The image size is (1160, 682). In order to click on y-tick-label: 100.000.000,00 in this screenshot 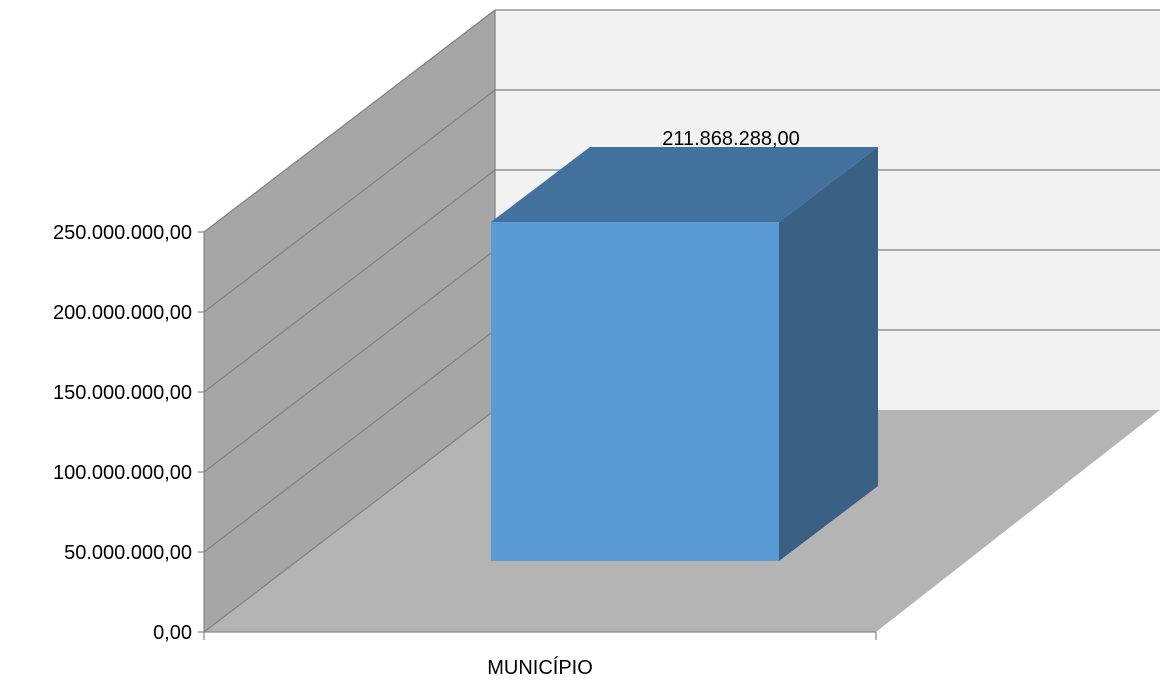, I will do `click(122, 473)`.